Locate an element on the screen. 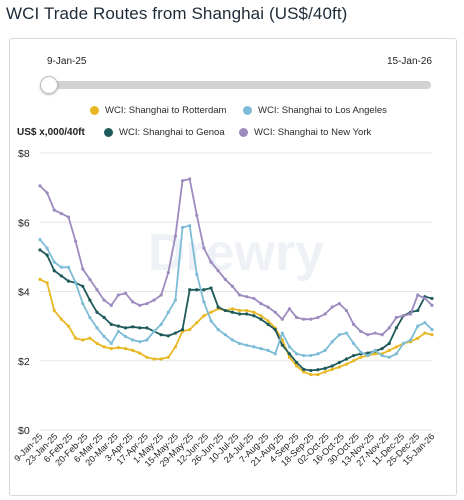 This screenshot has height=500, width=464. legend-item-los-angeles: WCI: Shanghai to Los Angeles is located at coordinates (315, 110).